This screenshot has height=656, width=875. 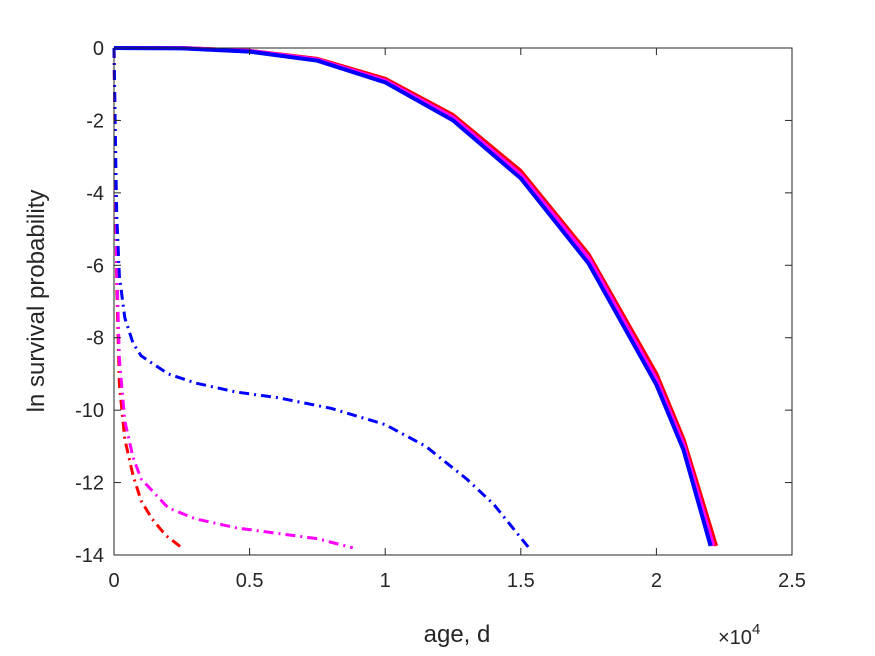 I want to click on y-axis-label: ln survival probability, so click(x=36, y=301).